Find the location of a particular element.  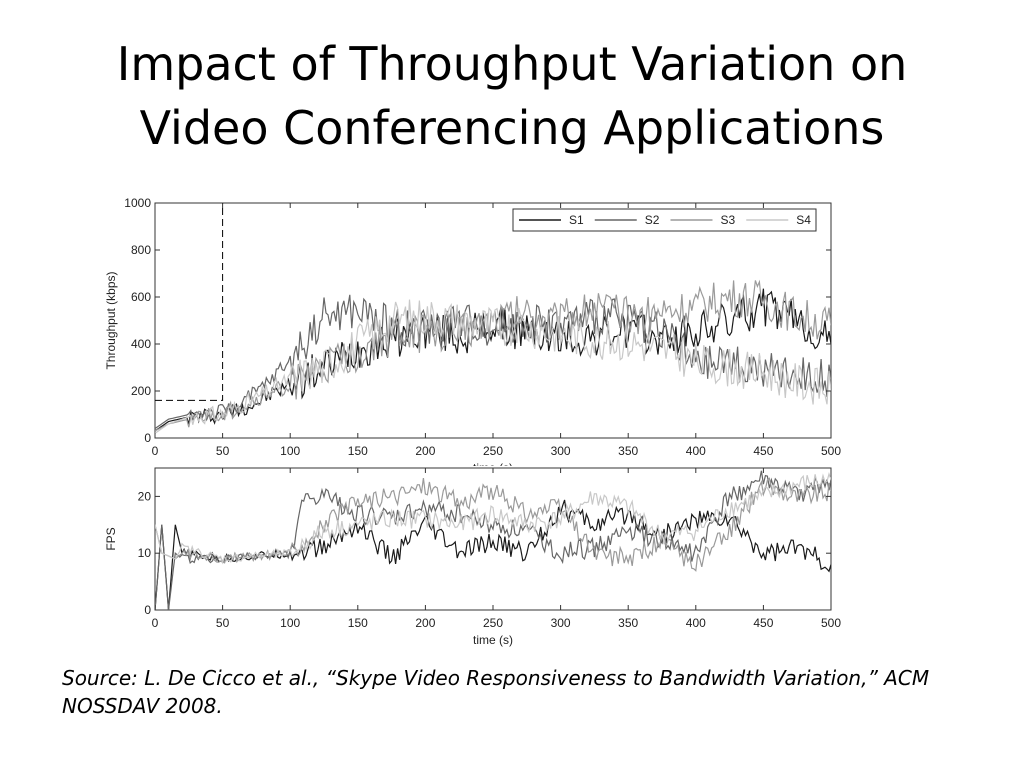

y-tick-label: 800 is located at coordinates (141, 250).